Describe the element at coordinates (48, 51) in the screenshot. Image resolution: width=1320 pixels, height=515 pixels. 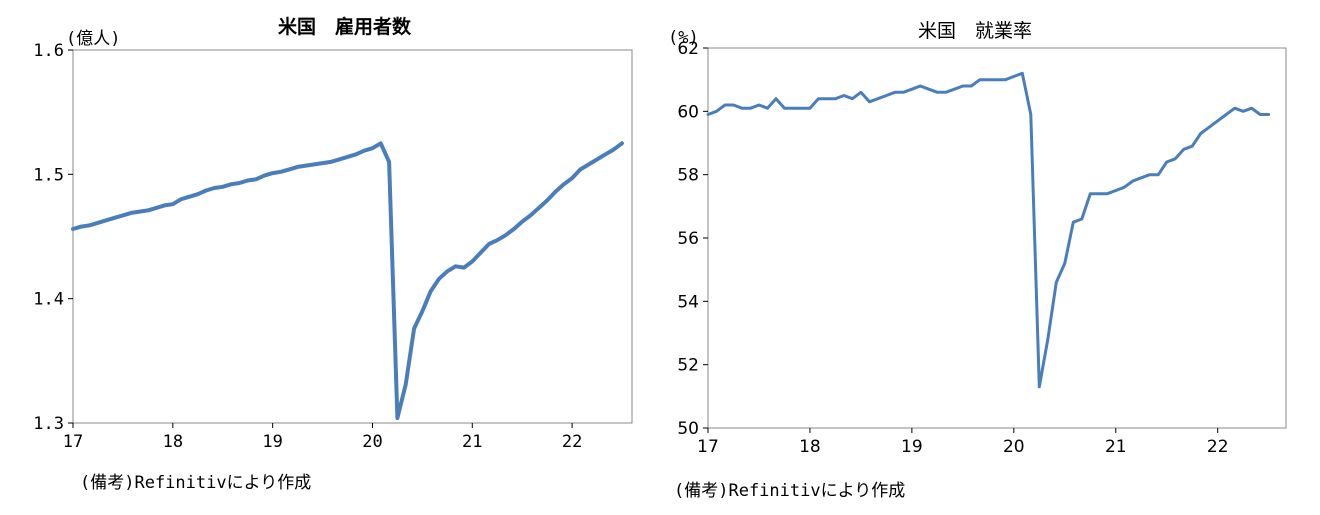
I see `y-tick-label: 1.6` at that location.